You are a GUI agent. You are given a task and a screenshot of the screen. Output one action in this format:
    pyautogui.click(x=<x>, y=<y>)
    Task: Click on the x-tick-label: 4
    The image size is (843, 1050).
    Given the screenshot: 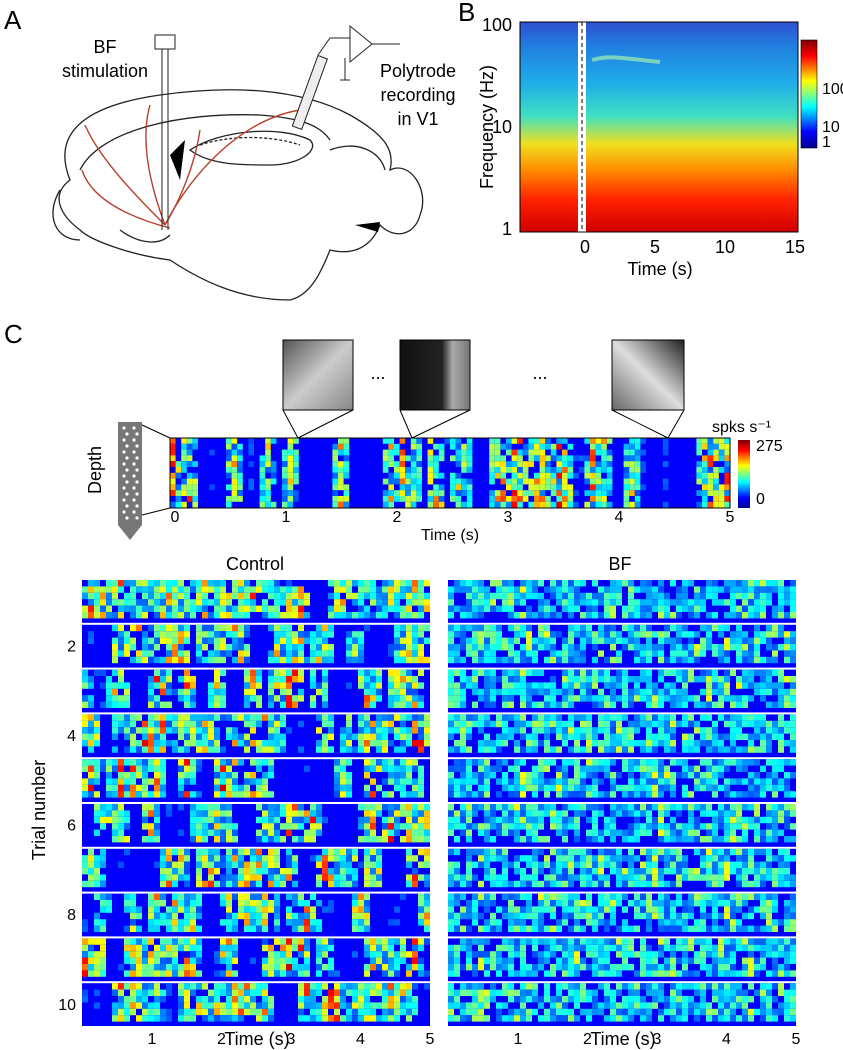 What is the action you would take?
    pyautogui.click(x=619, y=517)
    